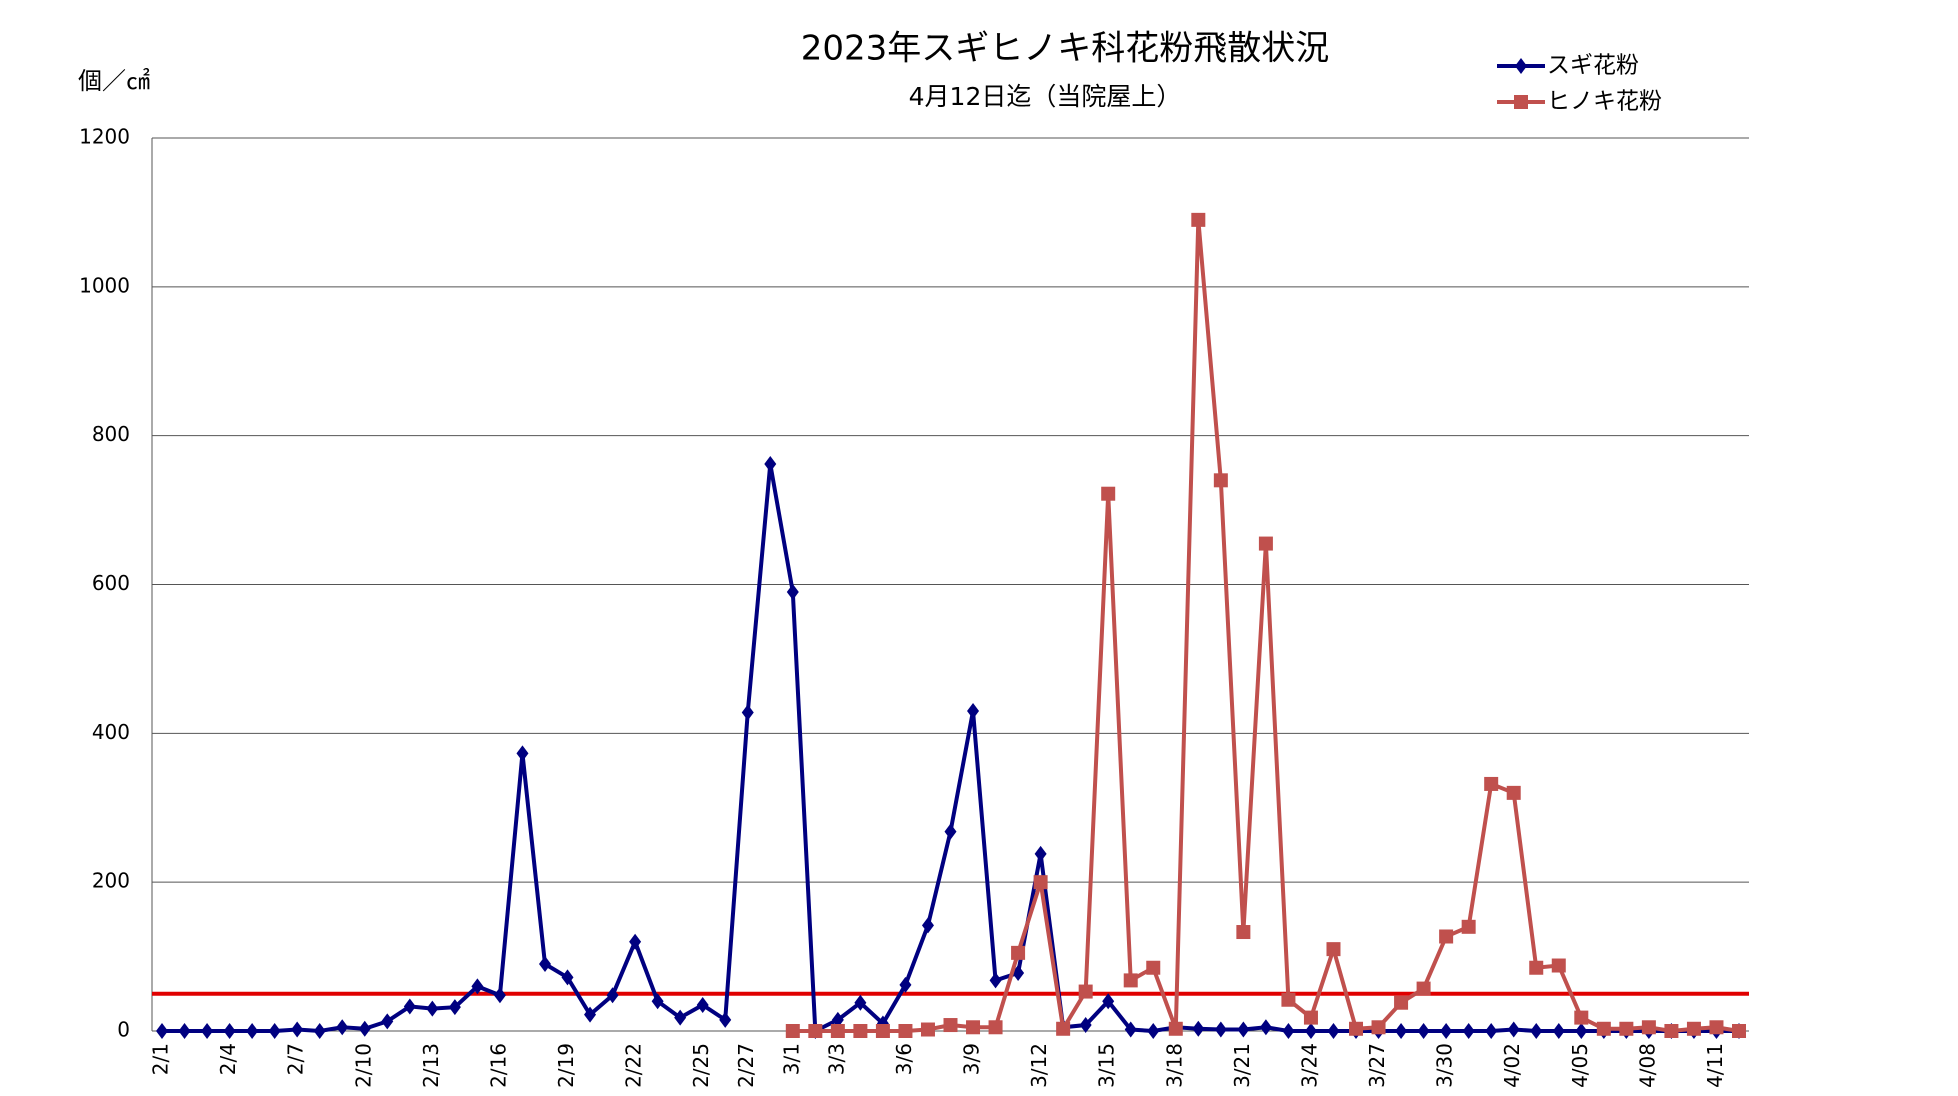  What do you see at coordinates (791, 1059) in the screenshot?
I see `x-tick-label: 3/1` at bounding box center [791, 1059].